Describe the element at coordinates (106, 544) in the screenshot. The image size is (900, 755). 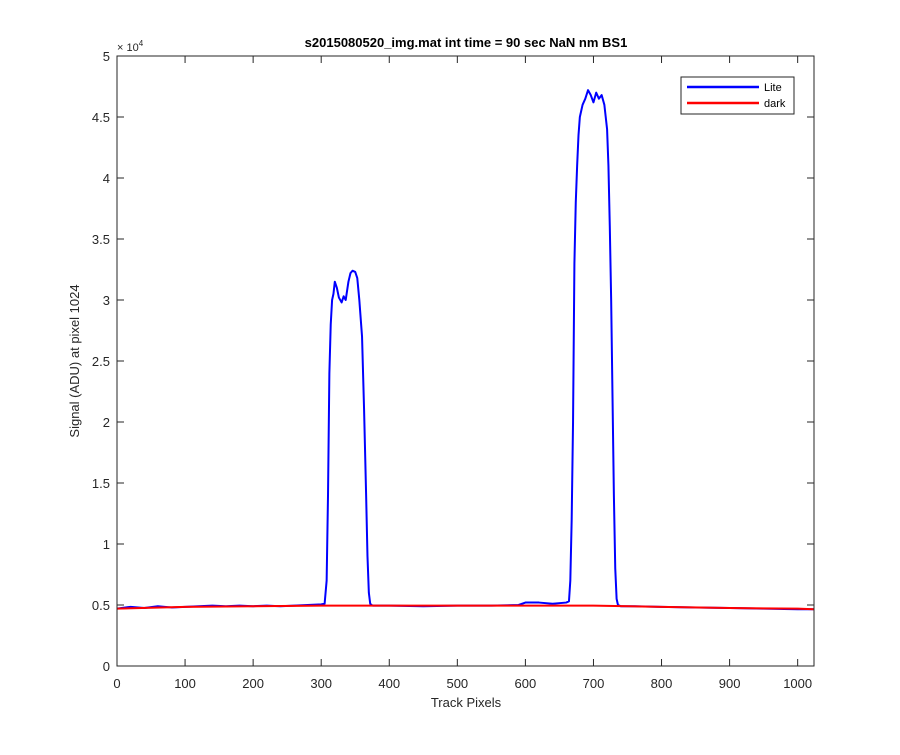
I see `y-tick-label-10000: 1` at that location.